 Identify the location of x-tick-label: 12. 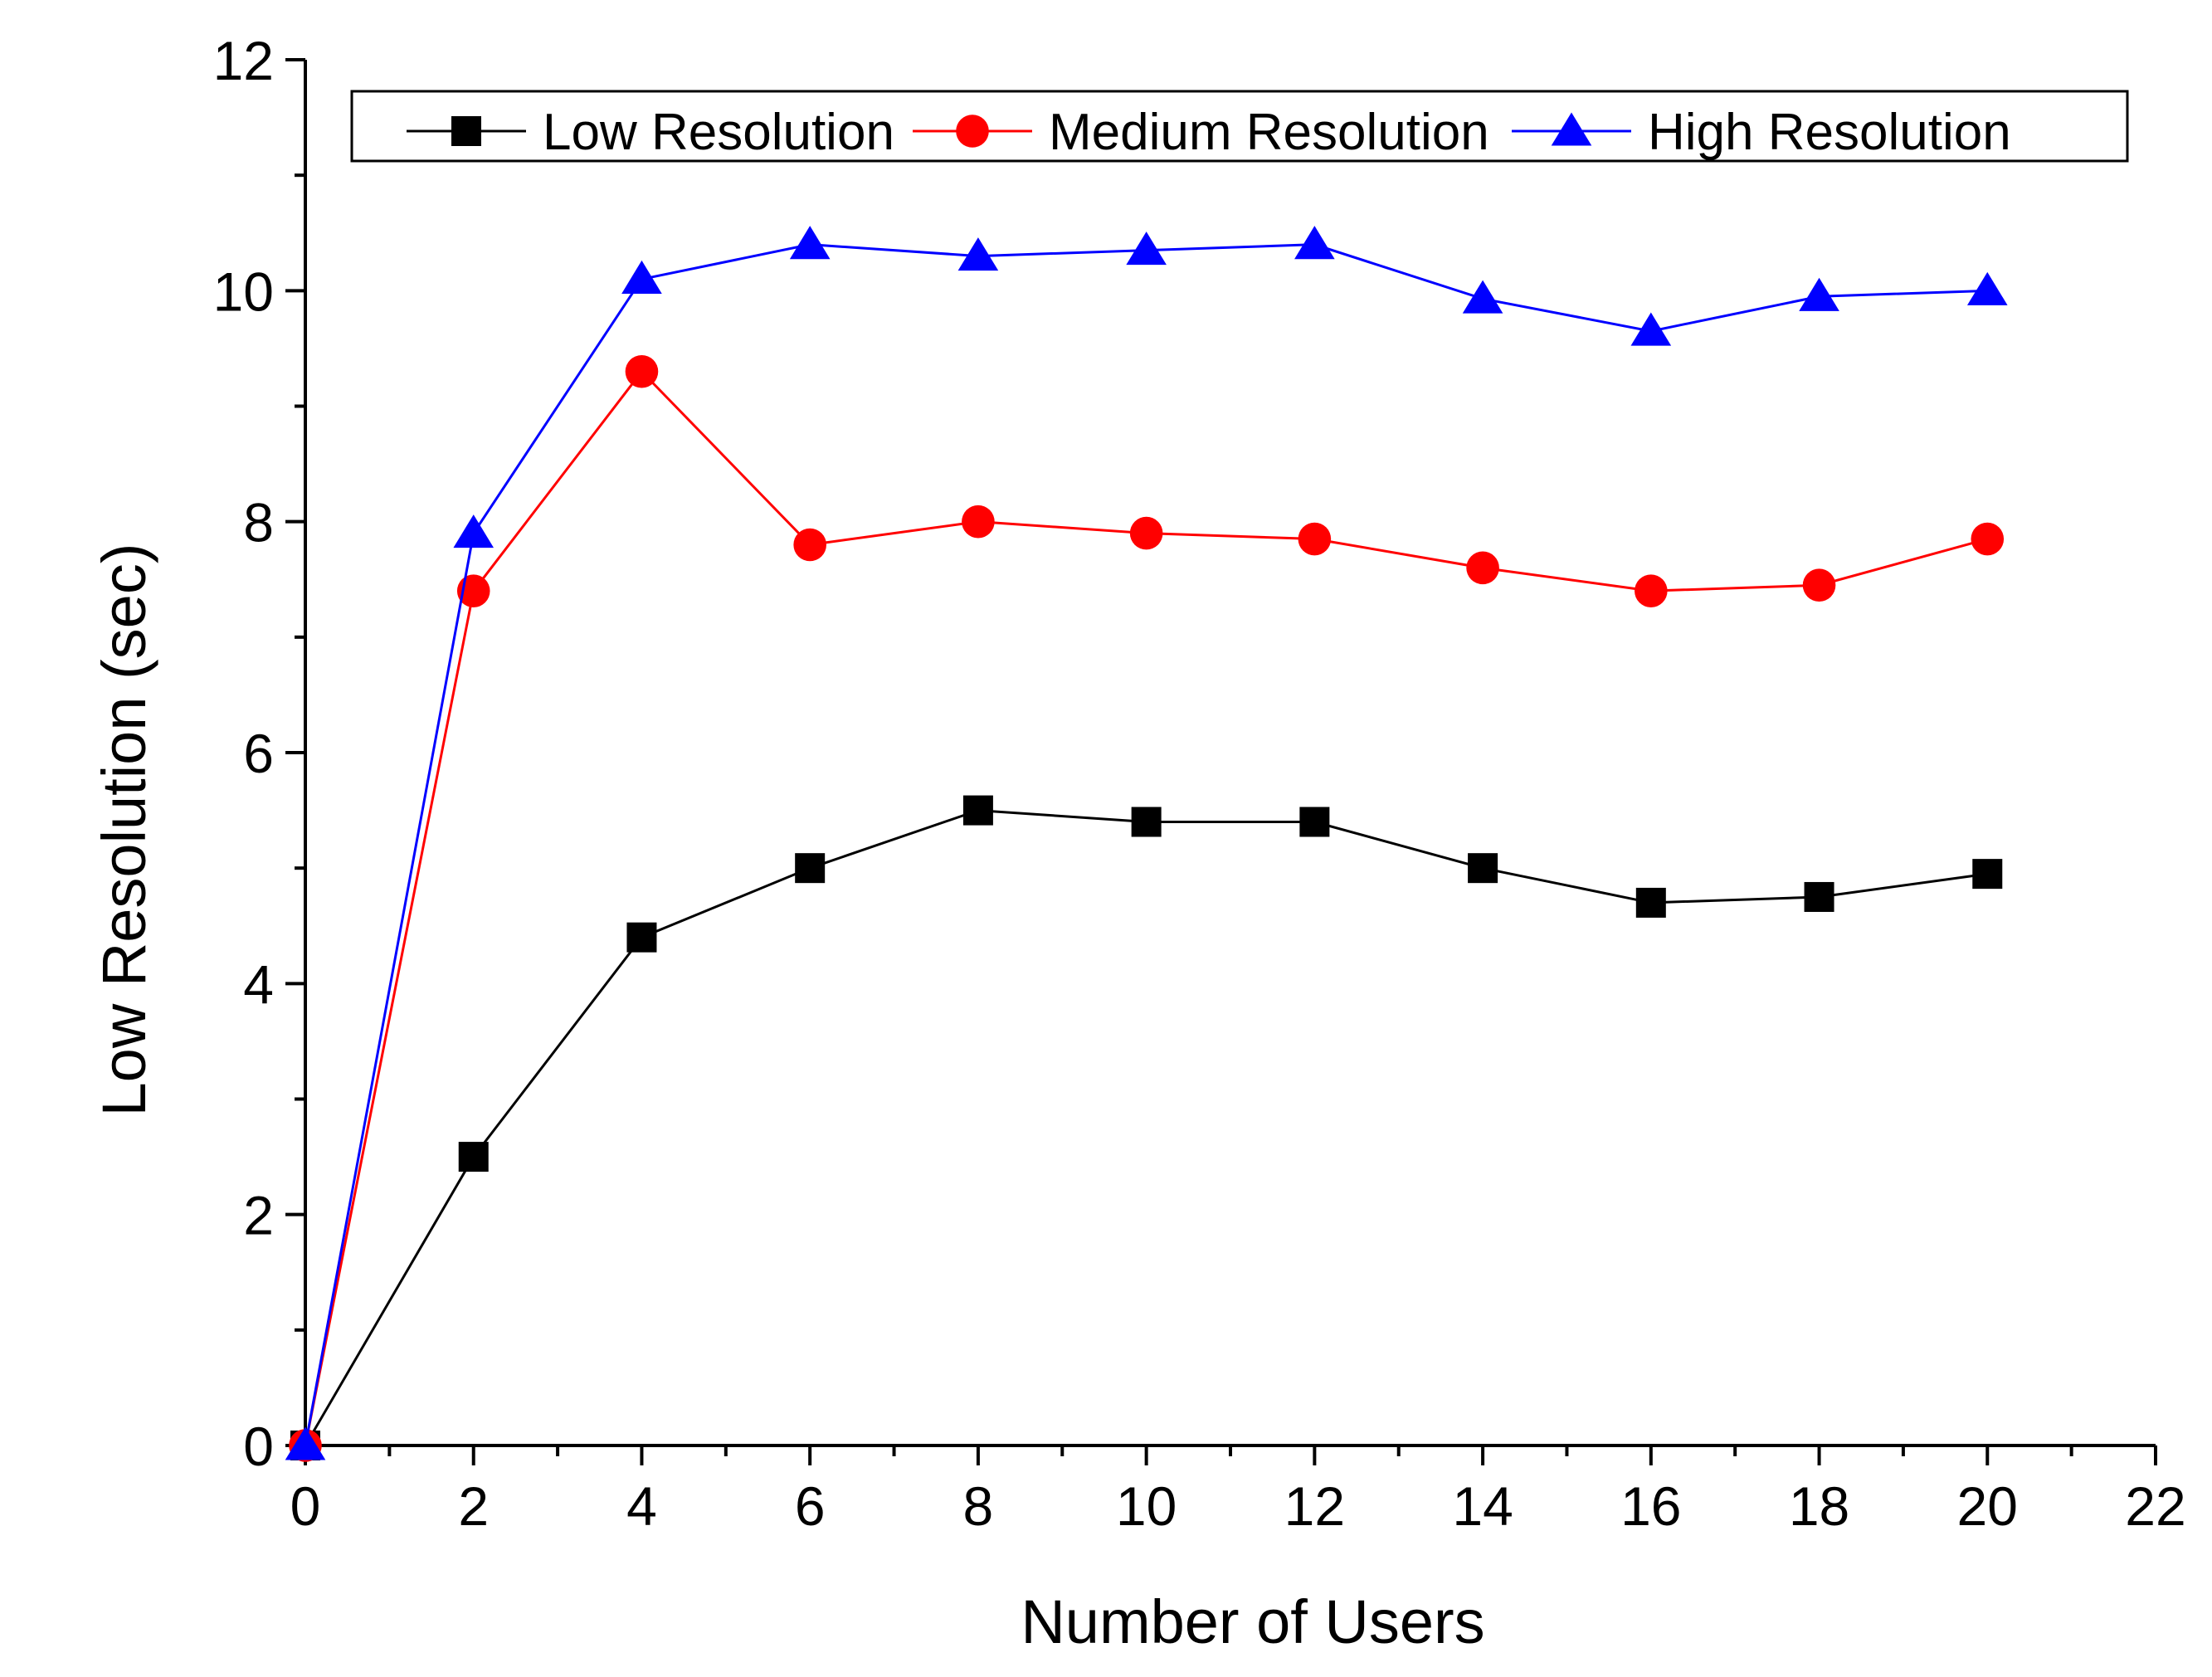
(1314, 1506).